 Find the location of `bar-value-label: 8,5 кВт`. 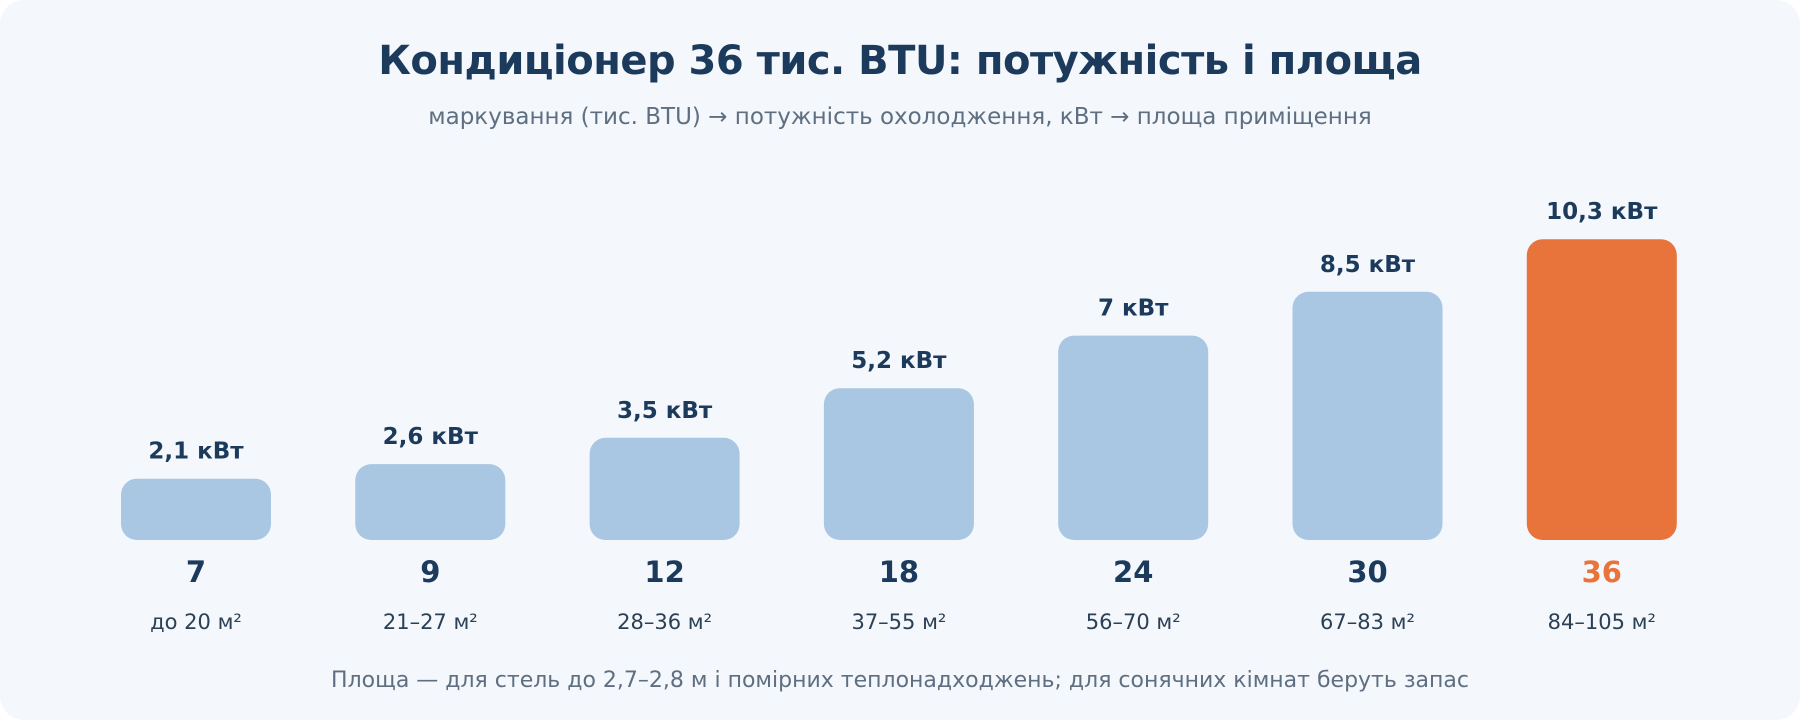

bar-value-label: 8,5 кВт is located at coordinates (1368, 265).